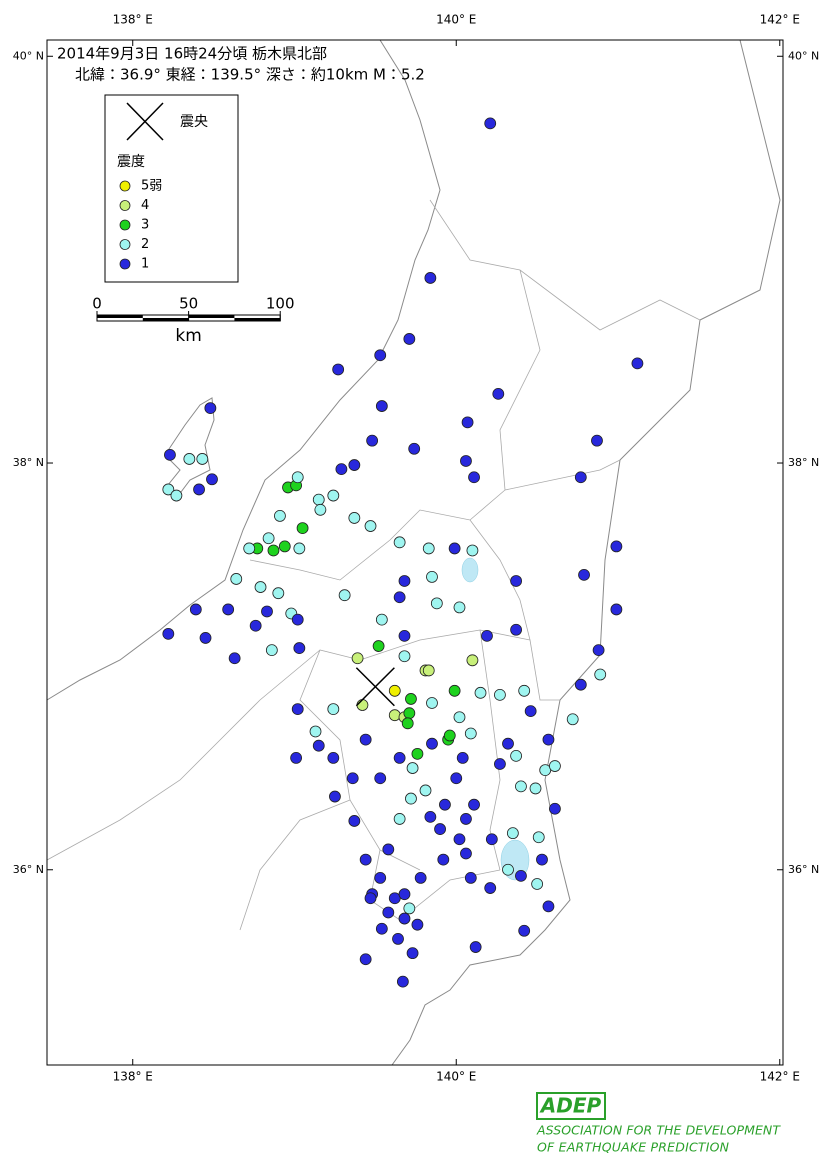  I want to click on lon-tick-label: 140° E, so click(456, 1077).